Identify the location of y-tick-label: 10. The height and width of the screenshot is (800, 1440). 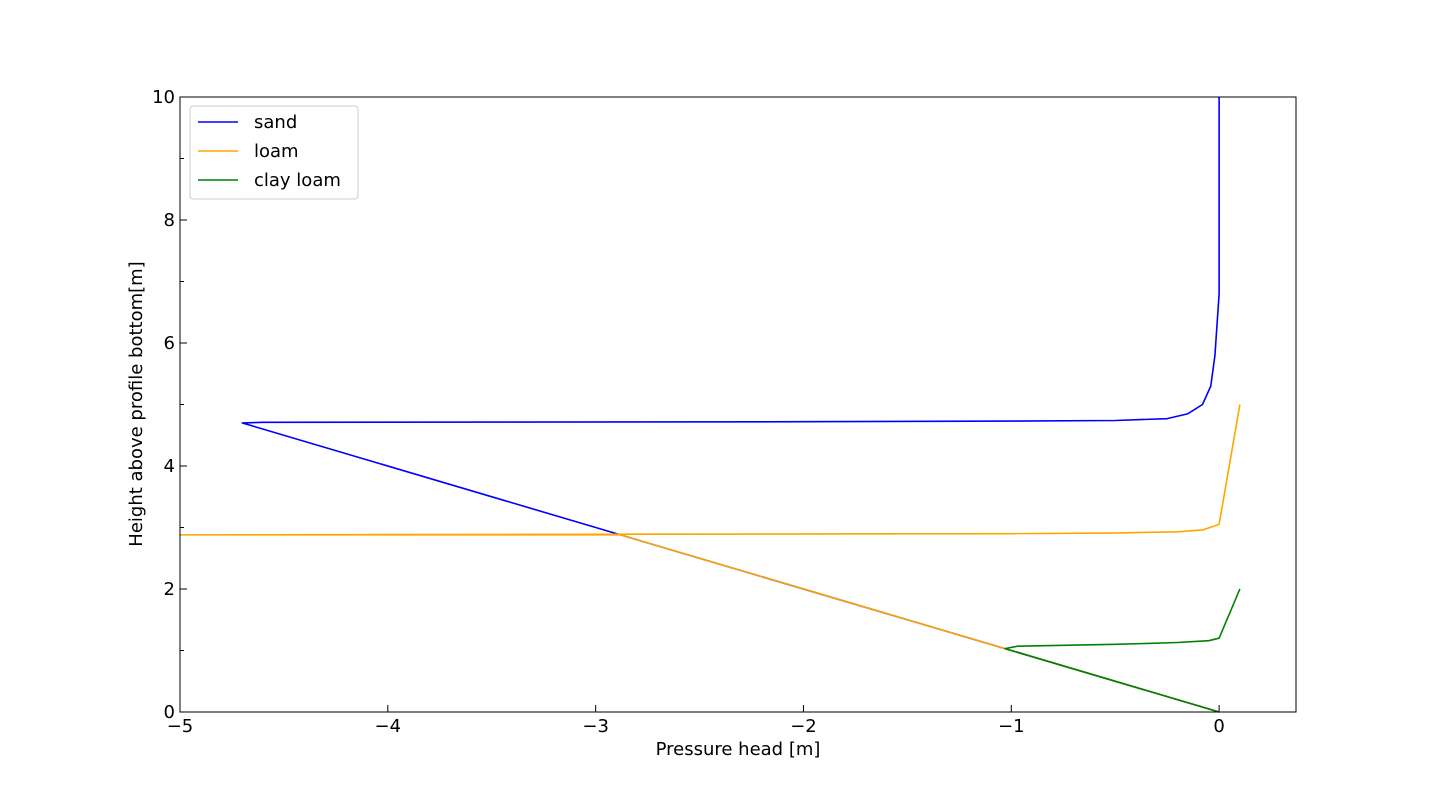
(163, 97).